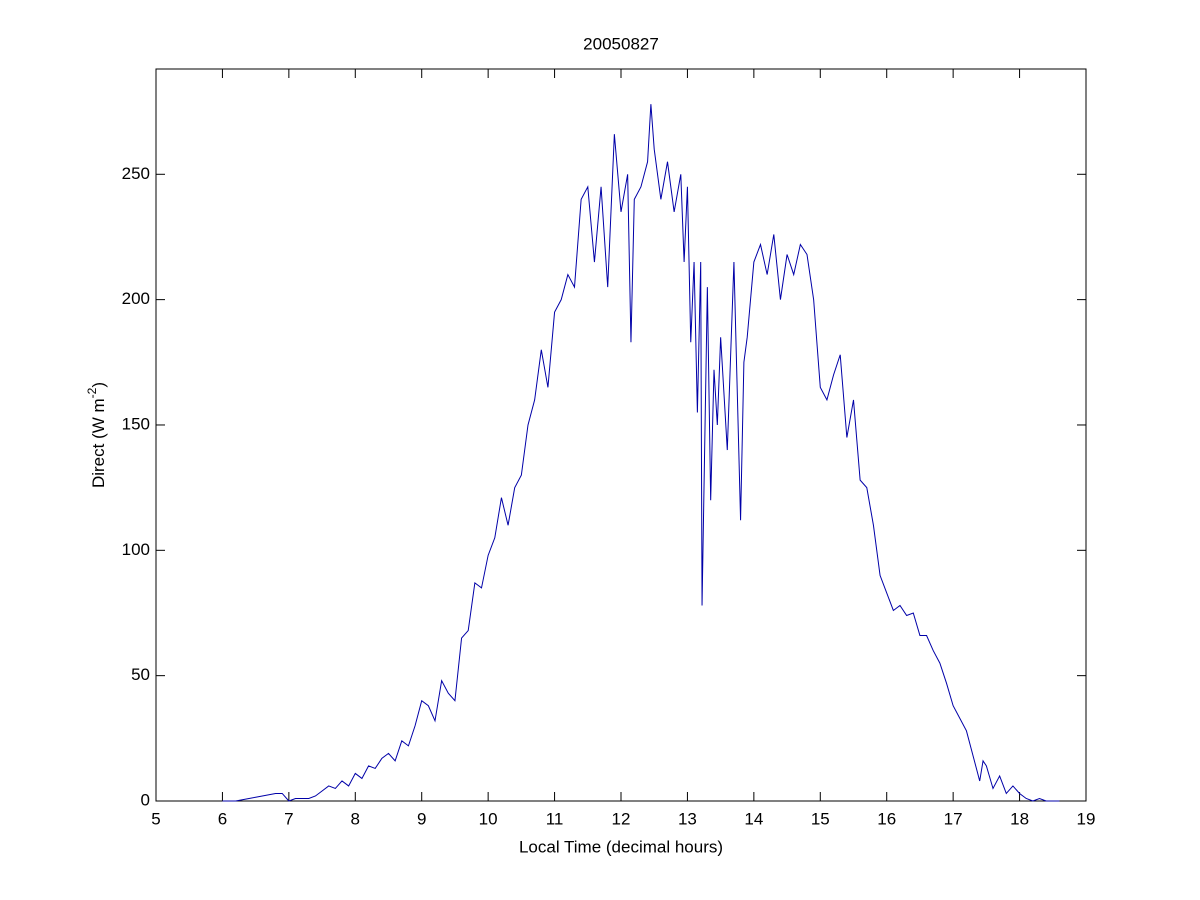 Image resolution: width=1200 pixels, height=900 pixels. What do you see at coordinates (222, 818) in the screenshot?
I see `x-tick-label: 6` at bounding box center [222, 818].